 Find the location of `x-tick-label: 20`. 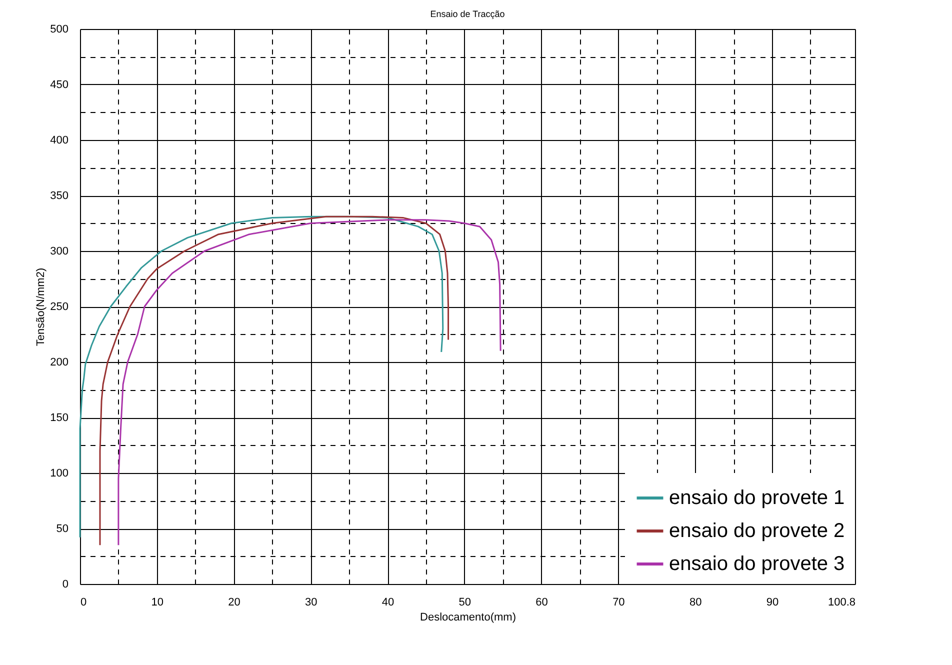

x-tick-label: 20 is located at coordinates (234, 602).